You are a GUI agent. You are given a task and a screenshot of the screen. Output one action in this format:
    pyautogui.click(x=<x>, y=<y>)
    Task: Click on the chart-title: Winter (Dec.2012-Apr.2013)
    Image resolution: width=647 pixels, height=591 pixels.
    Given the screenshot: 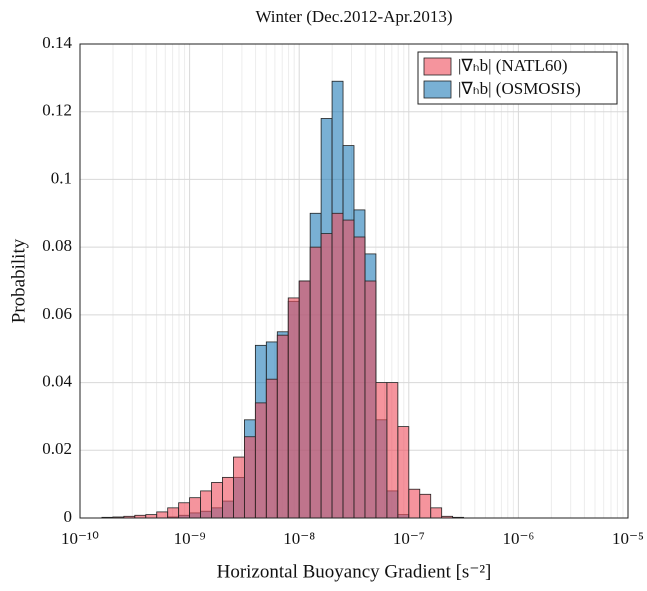 What is the action you would take?
    pyautogui.click(x=353, y=16)
    